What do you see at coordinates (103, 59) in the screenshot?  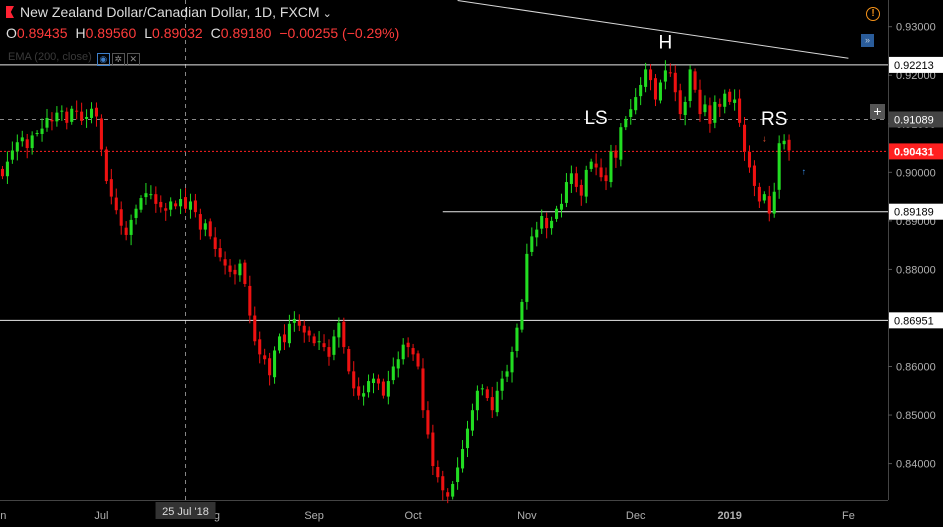 I see `eye-icon: ◉` at bounding box center [103, 59].